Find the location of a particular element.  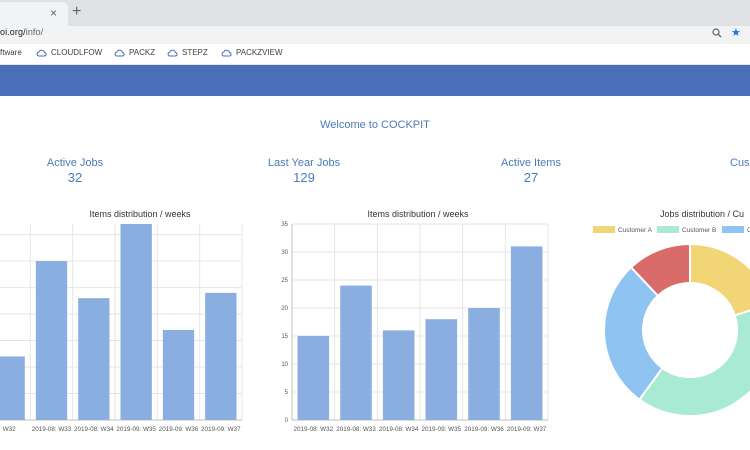

stat-customers: Cus is located at coordinates (740, 163).